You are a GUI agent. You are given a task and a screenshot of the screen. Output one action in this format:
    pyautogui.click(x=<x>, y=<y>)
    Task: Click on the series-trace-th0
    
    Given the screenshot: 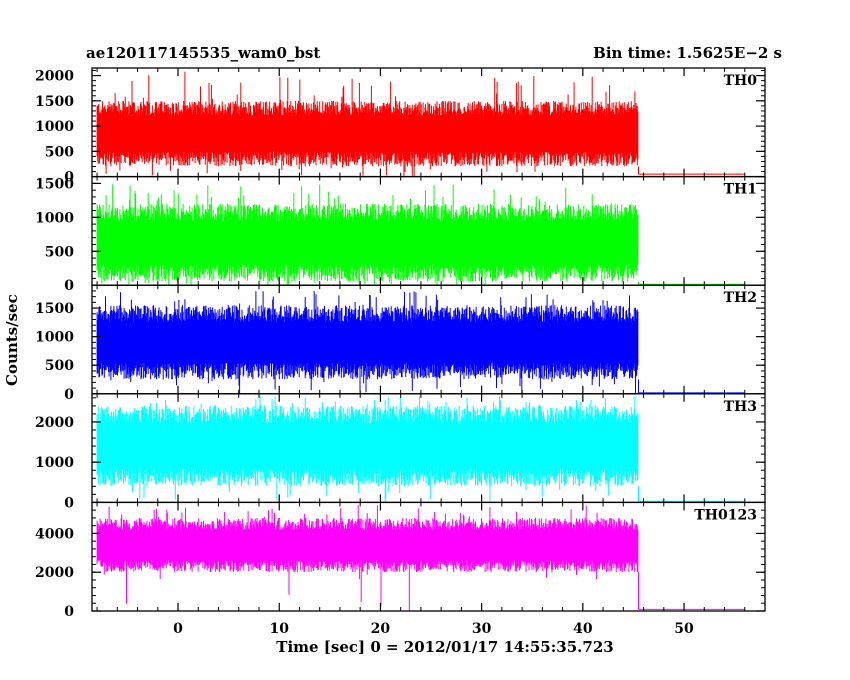 What is the action you would take?
    pyautogui.click(x=420, y=124)
    